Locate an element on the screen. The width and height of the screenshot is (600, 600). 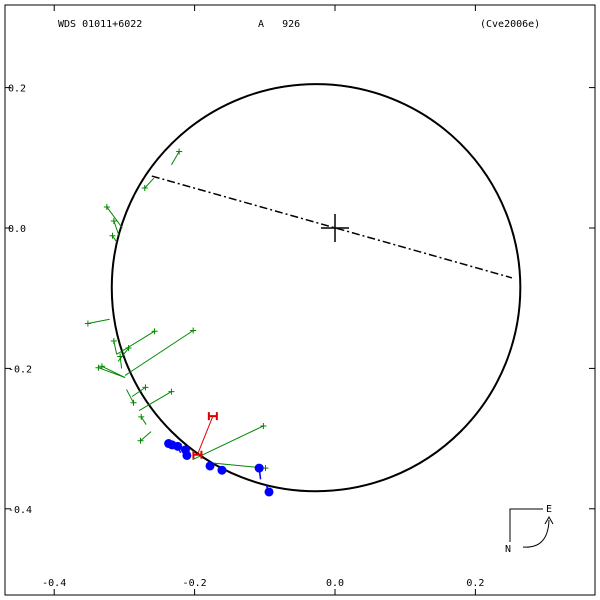
compass-axes is located at coordinates (526, 525).